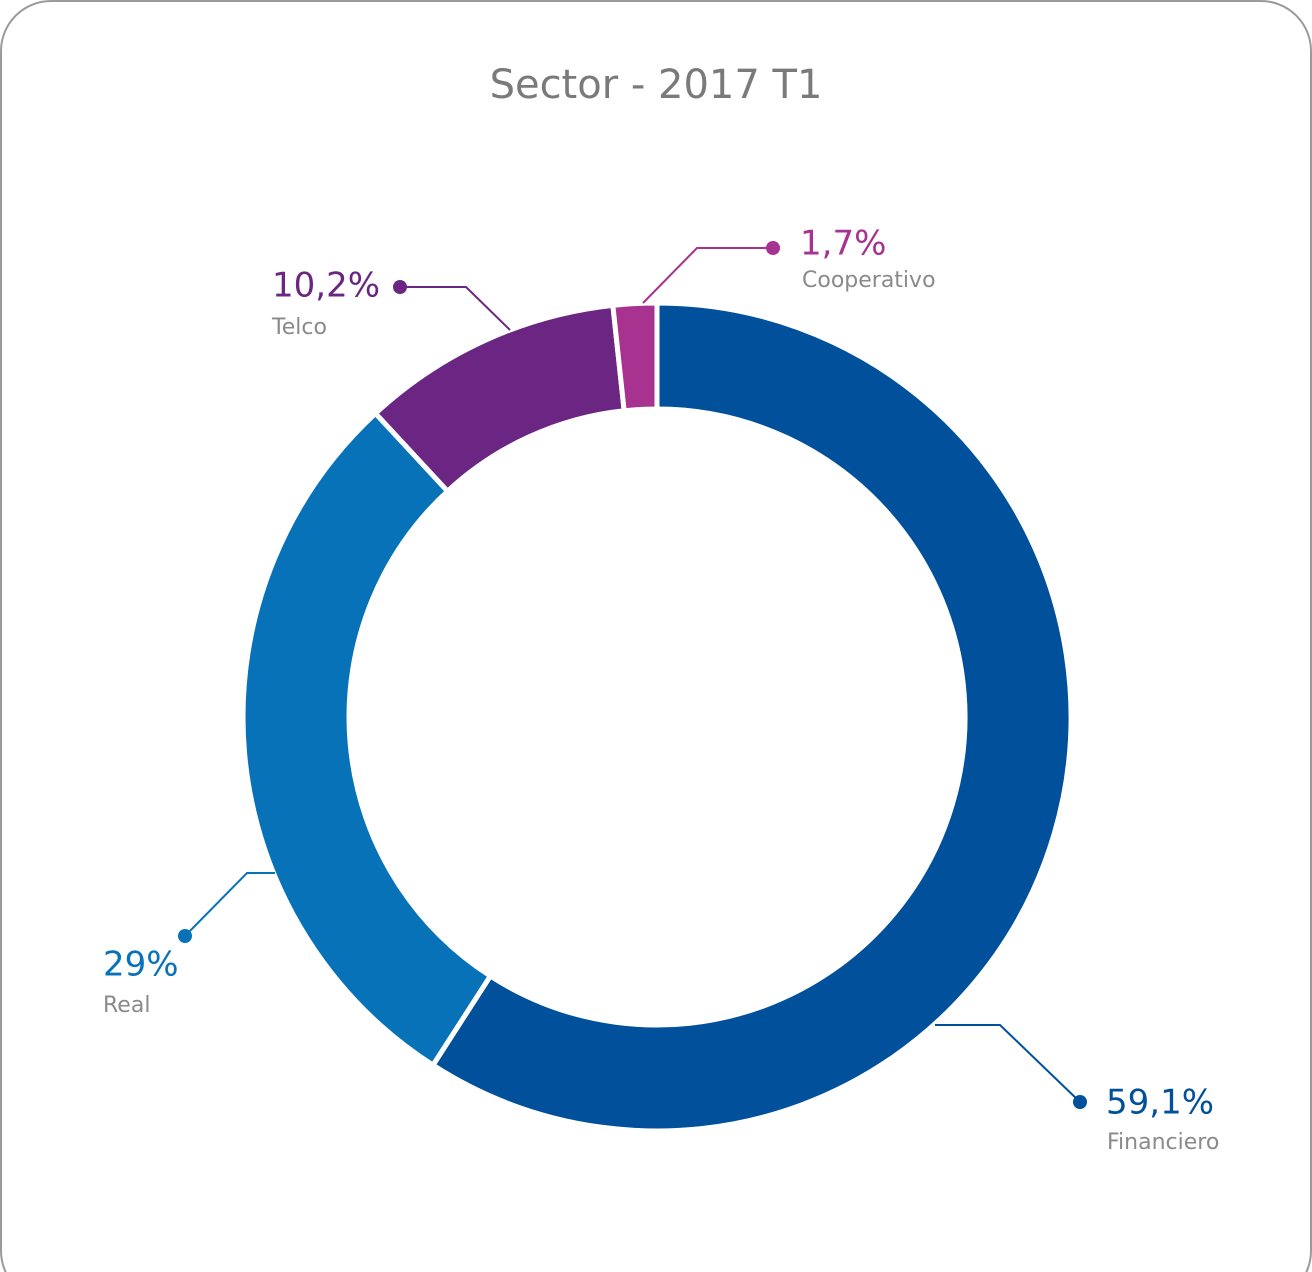 This screenshot has height=1272, width=1312. What do you see at coordinates (126, 1005) in the screenshot?
I see `category-label: Real` at bounding box center [126, 1005].